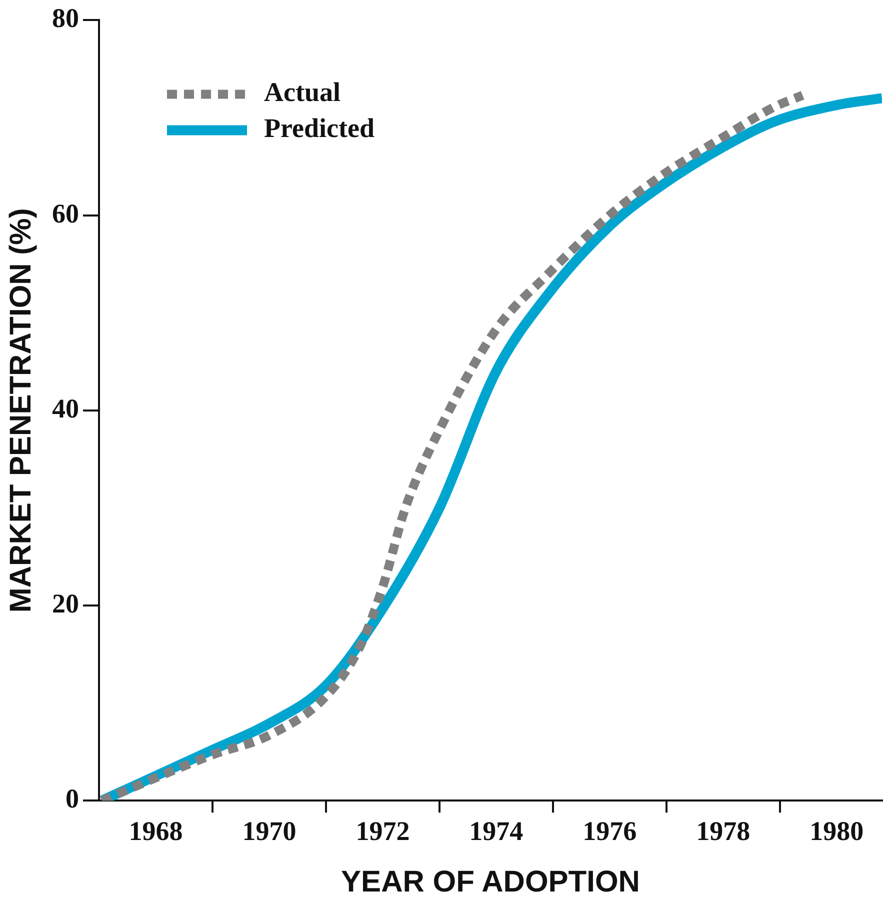 Image resolution: width=884 pixels, height=905 pixels. What do you see at coordinates (302, 92) in the screenshot?
I see `legend-label: Actual` at bounding box center [302, 92].